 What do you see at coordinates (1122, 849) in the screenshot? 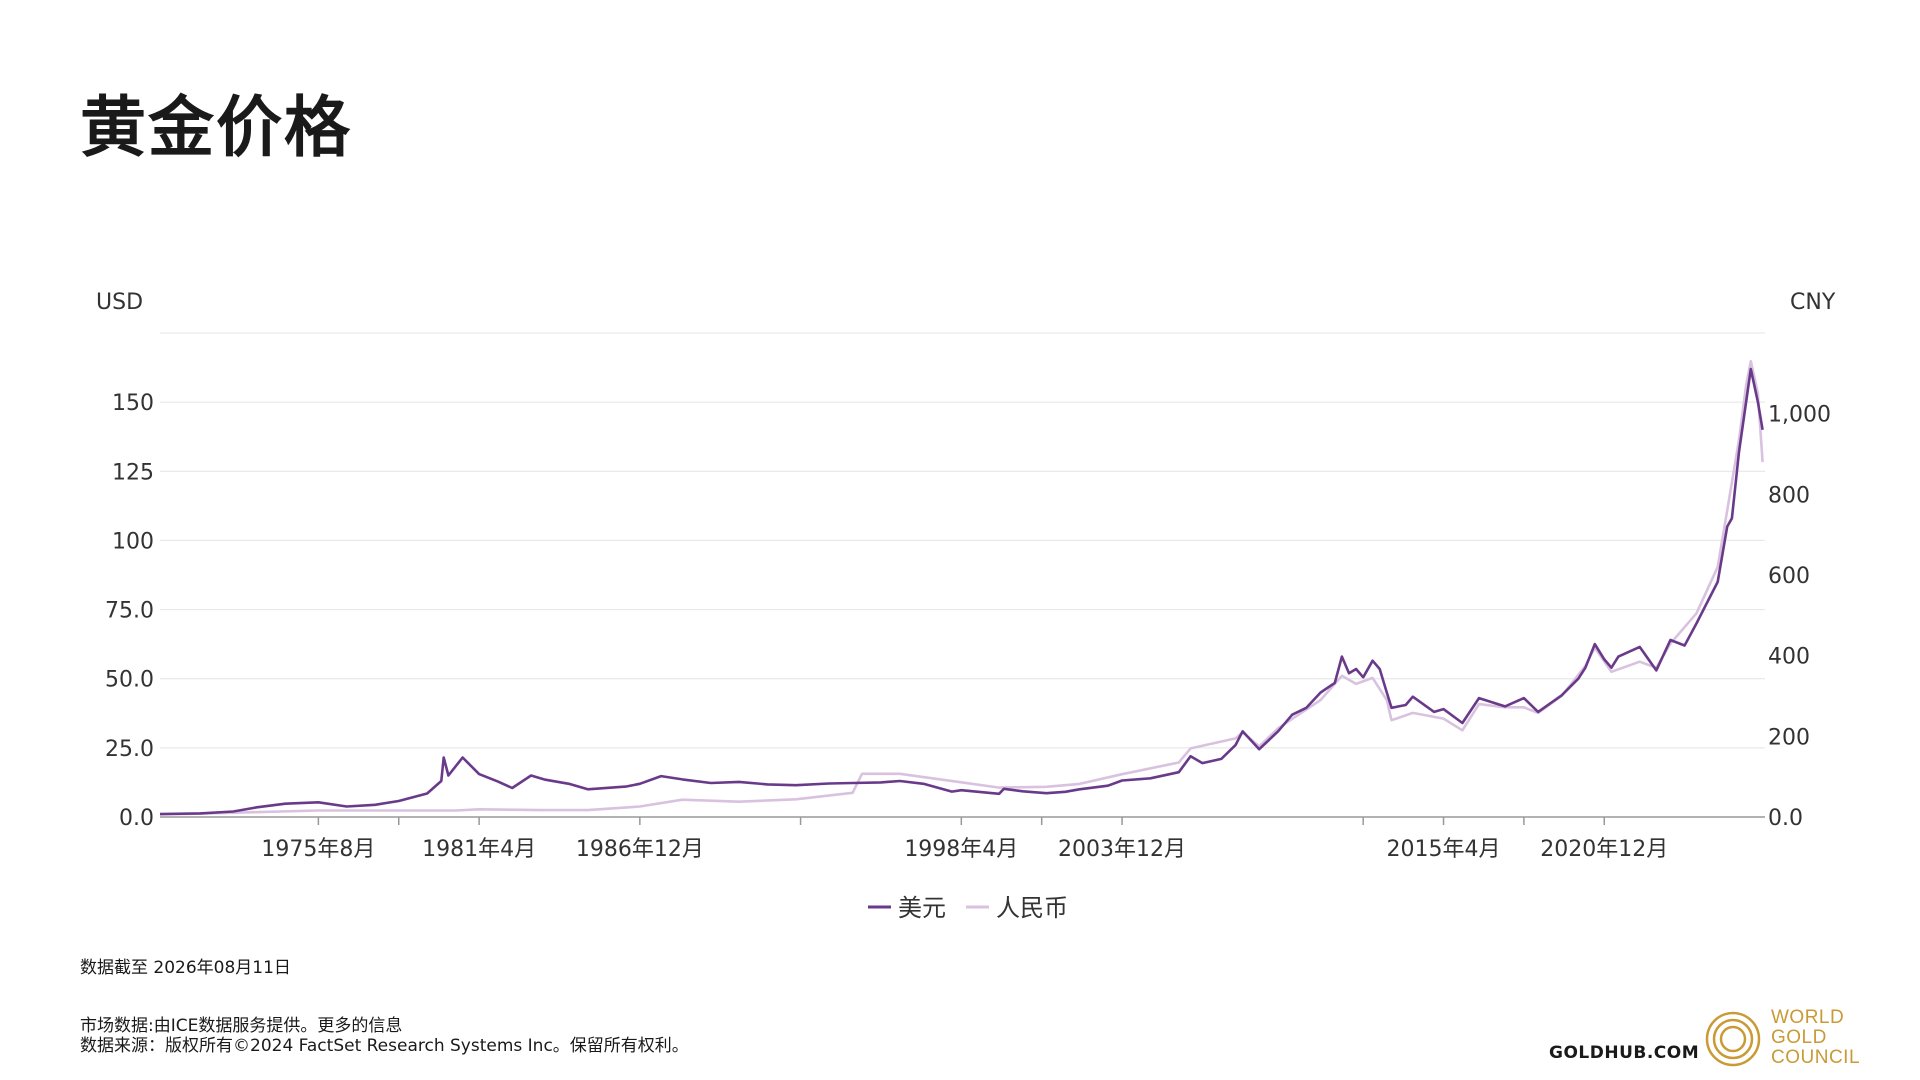
I see `x-tick-label: 2003年12月` at bounding box center [1122, 849].